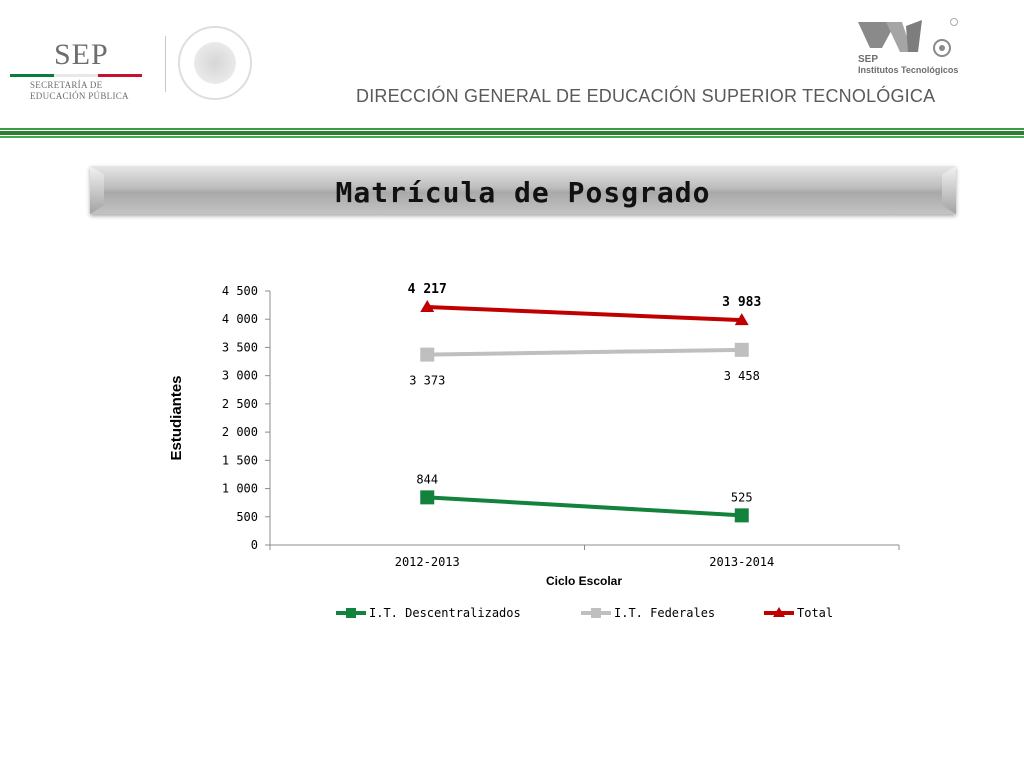  Describe the element at coordinates (512, 134) in the screenshot. I see `green-divider-band` at that location.